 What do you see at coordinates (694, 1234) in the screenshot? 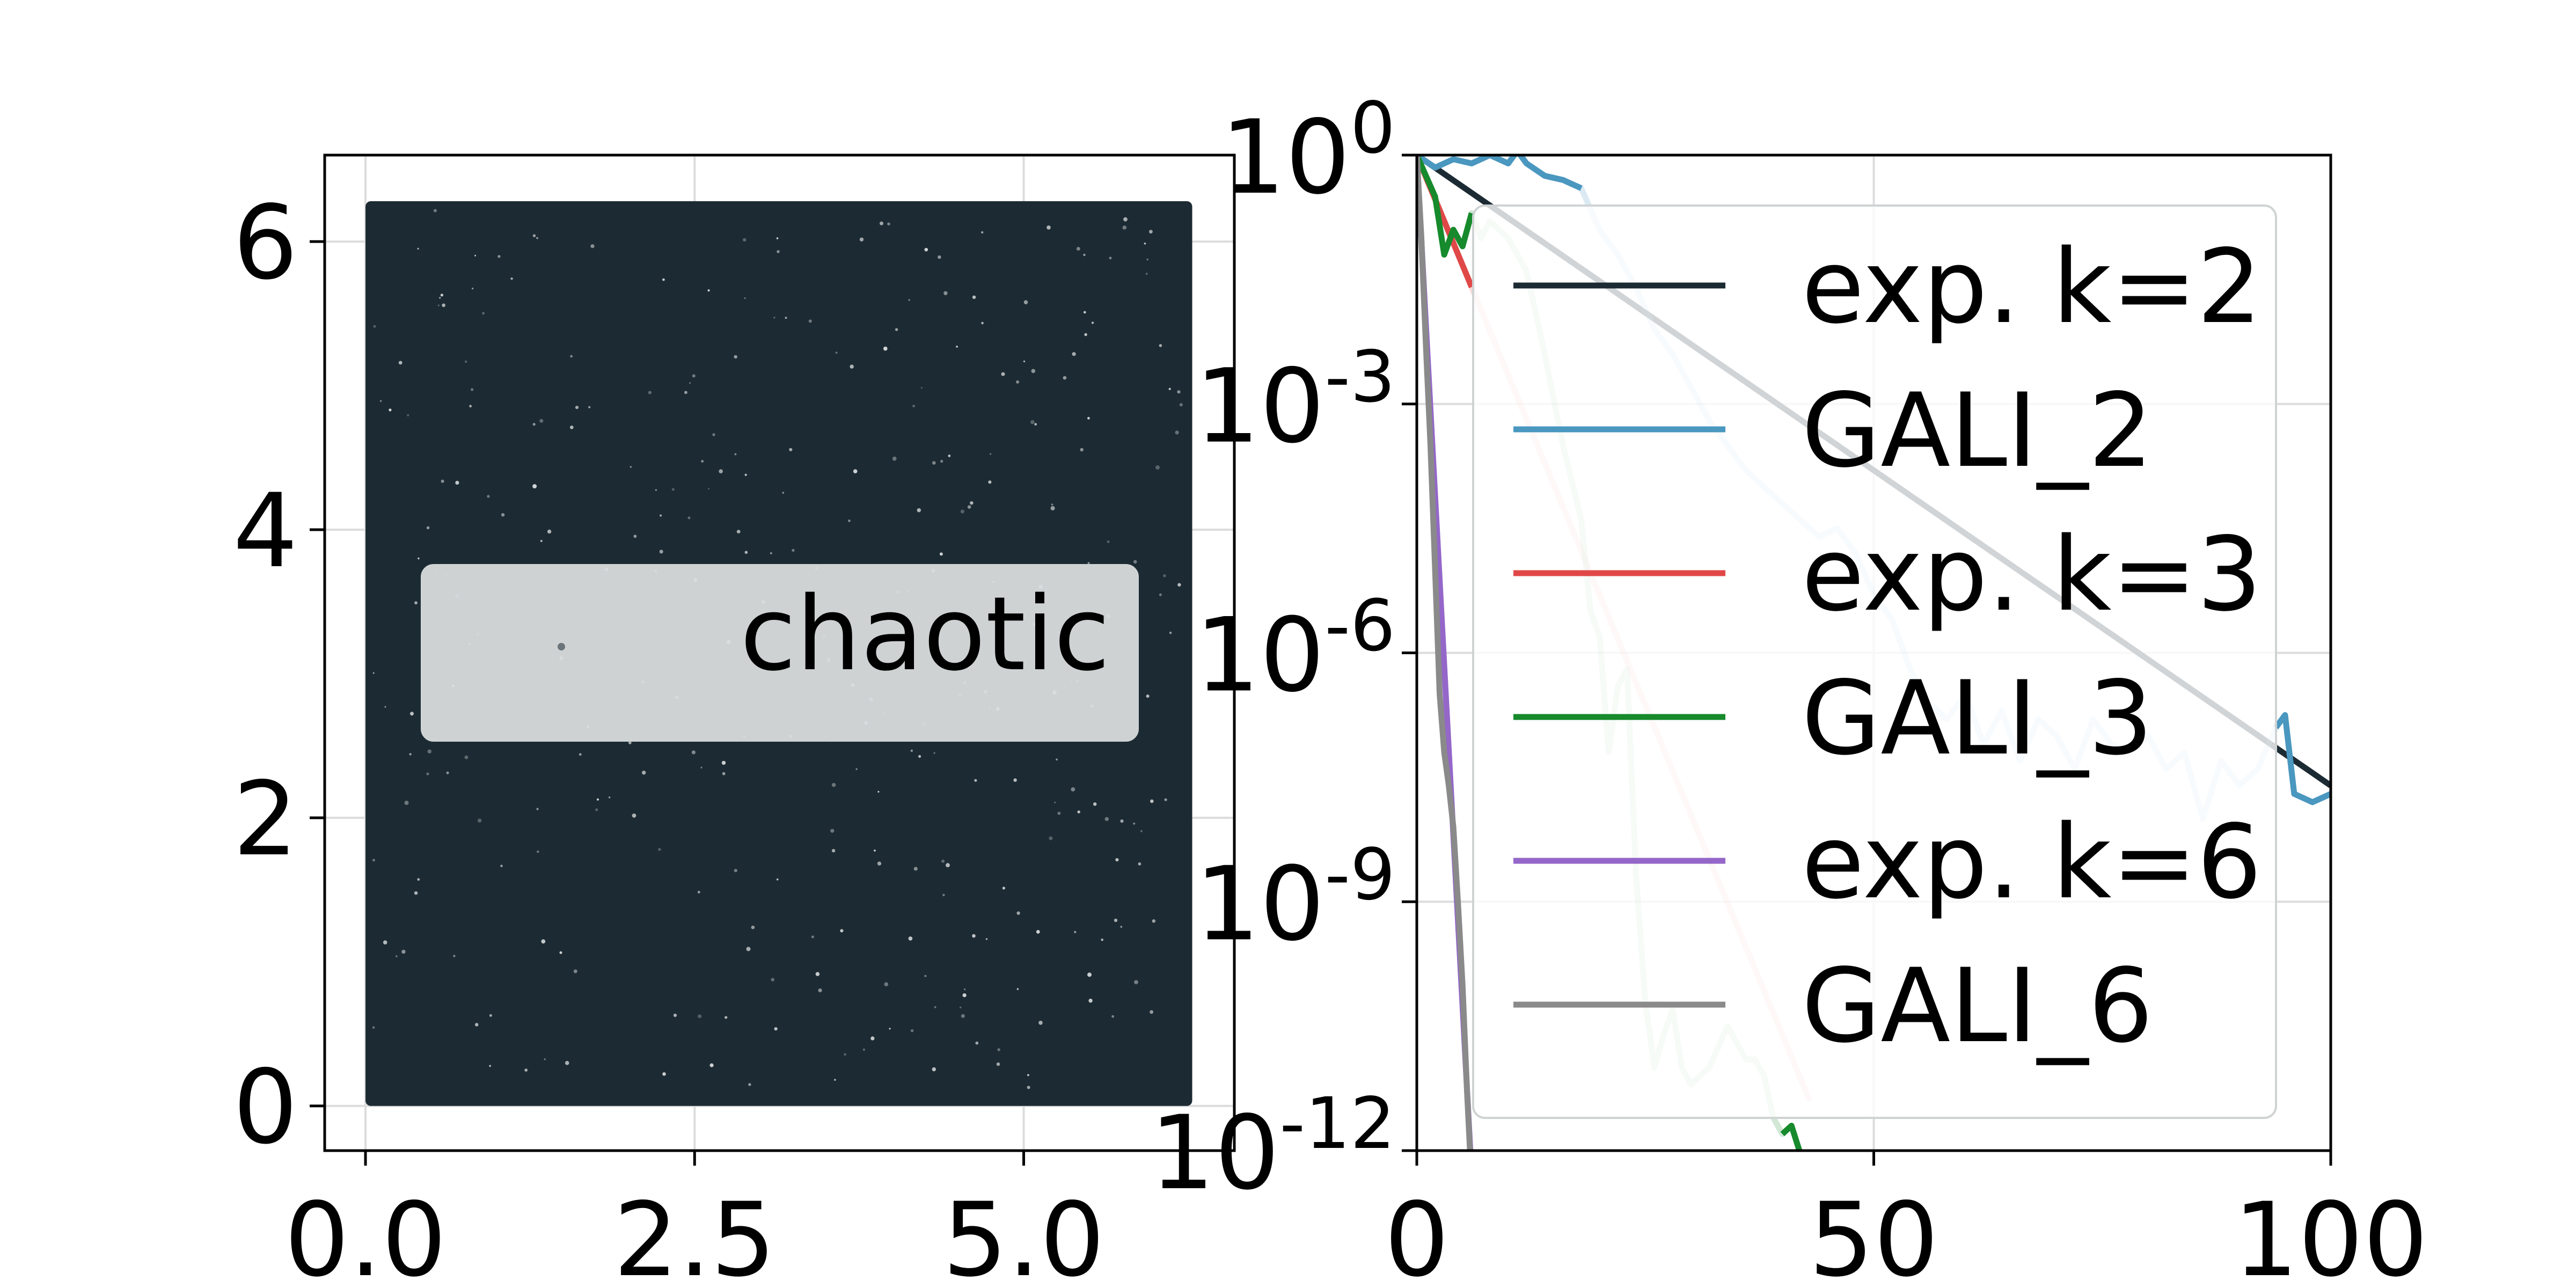
I see `scatter-x-tick-label: 2.5` at bounding box center [694, 1234].